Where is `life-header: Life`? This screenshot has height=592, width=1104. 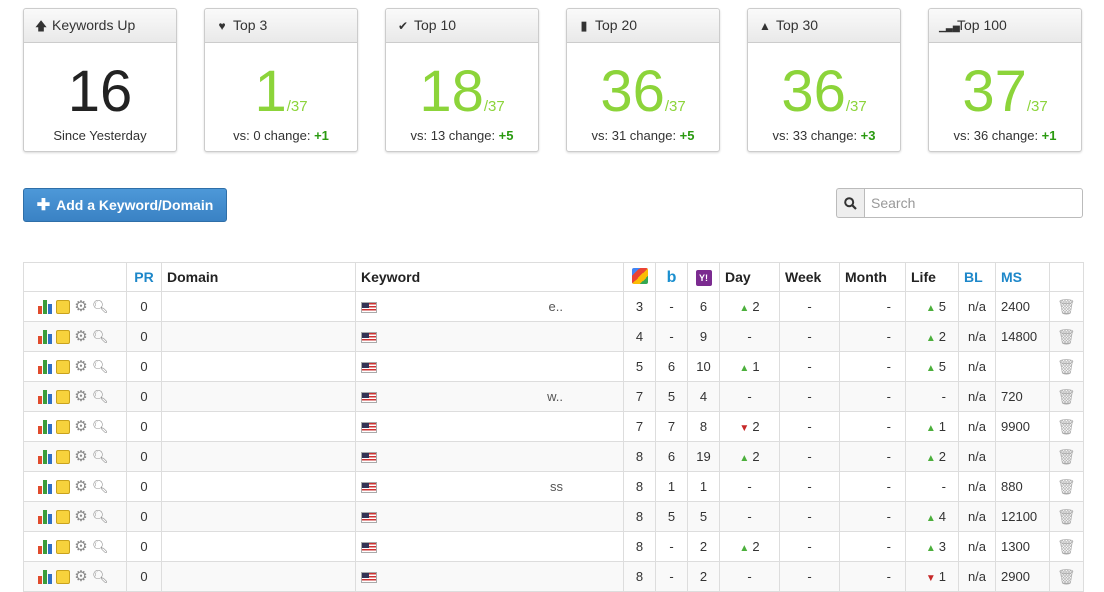 life-header: Life is located at coordinates (932, 277).